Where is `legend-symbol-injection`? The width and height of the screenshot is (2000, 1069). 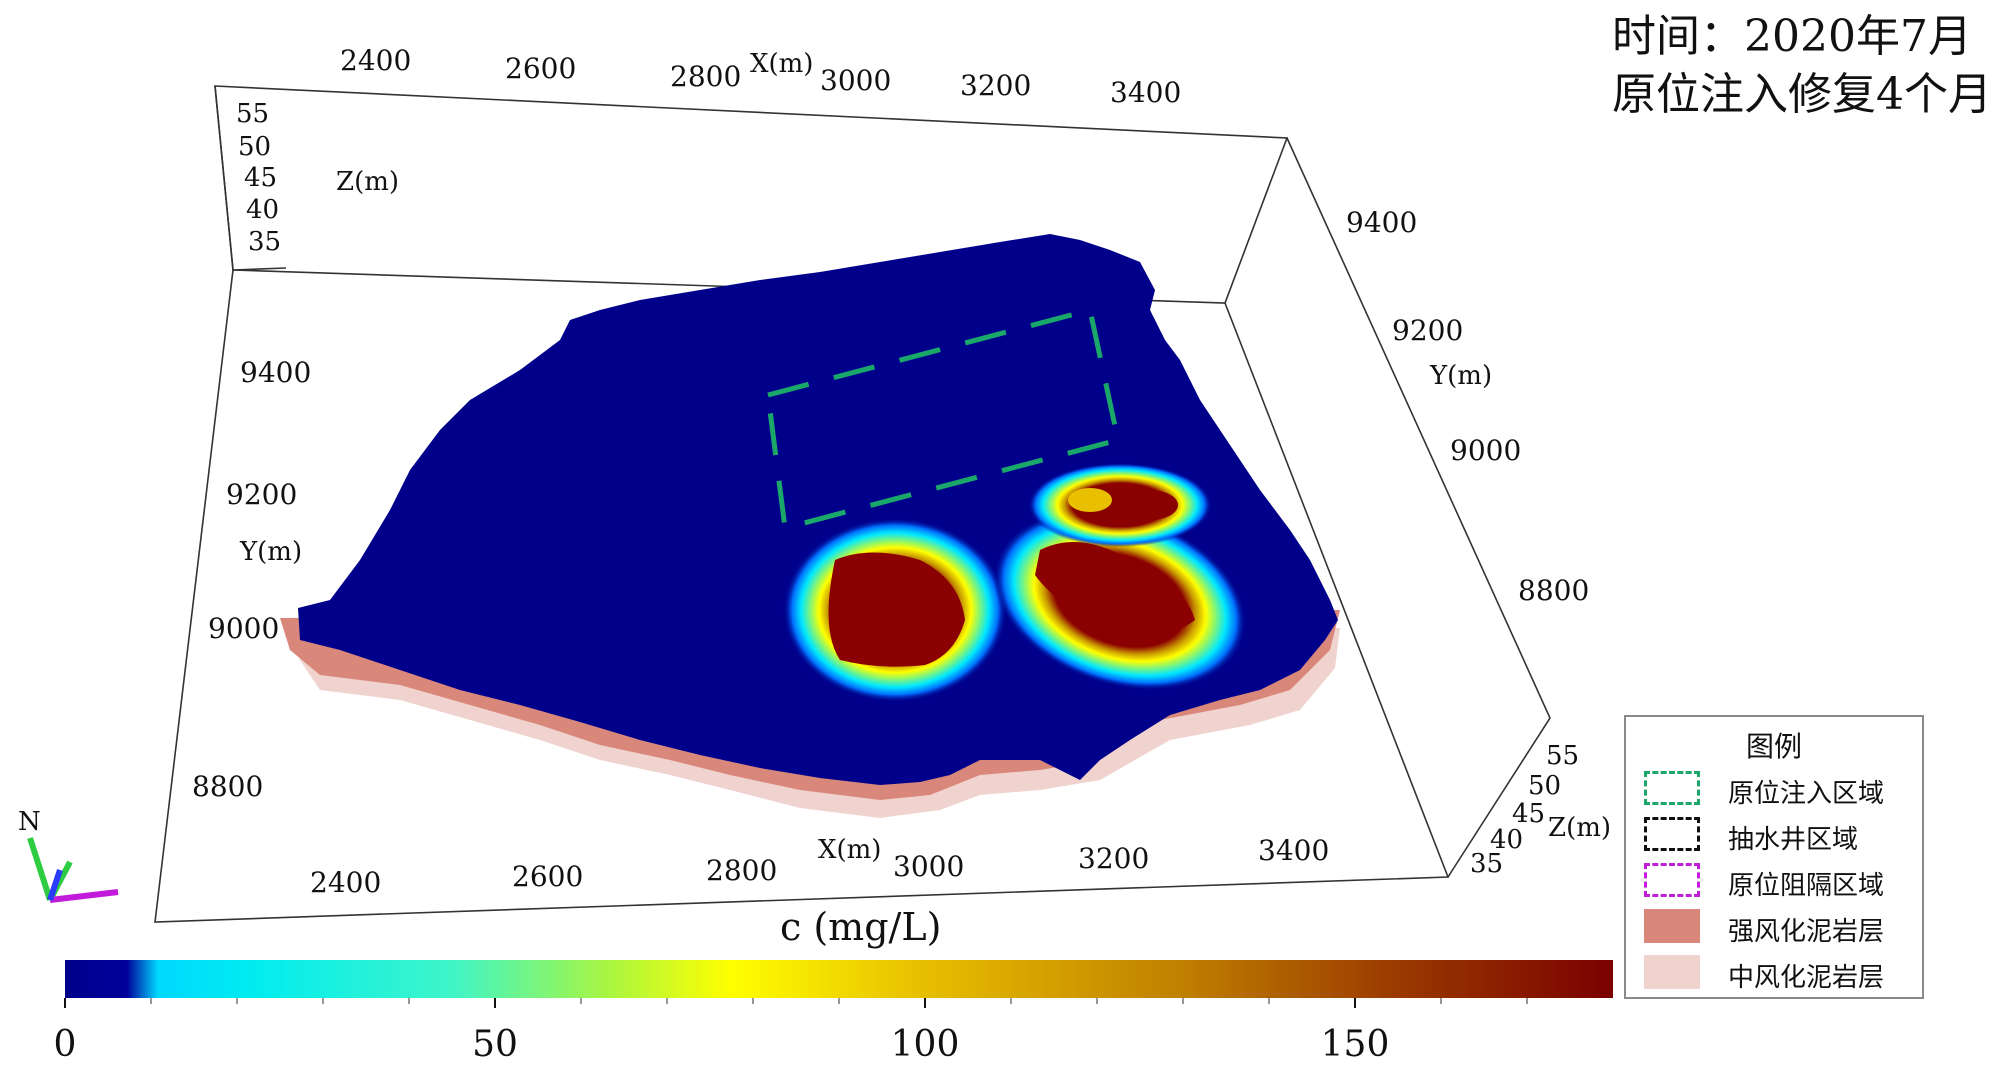 legend-symbol-injection is located at coordinates (1672, 788).